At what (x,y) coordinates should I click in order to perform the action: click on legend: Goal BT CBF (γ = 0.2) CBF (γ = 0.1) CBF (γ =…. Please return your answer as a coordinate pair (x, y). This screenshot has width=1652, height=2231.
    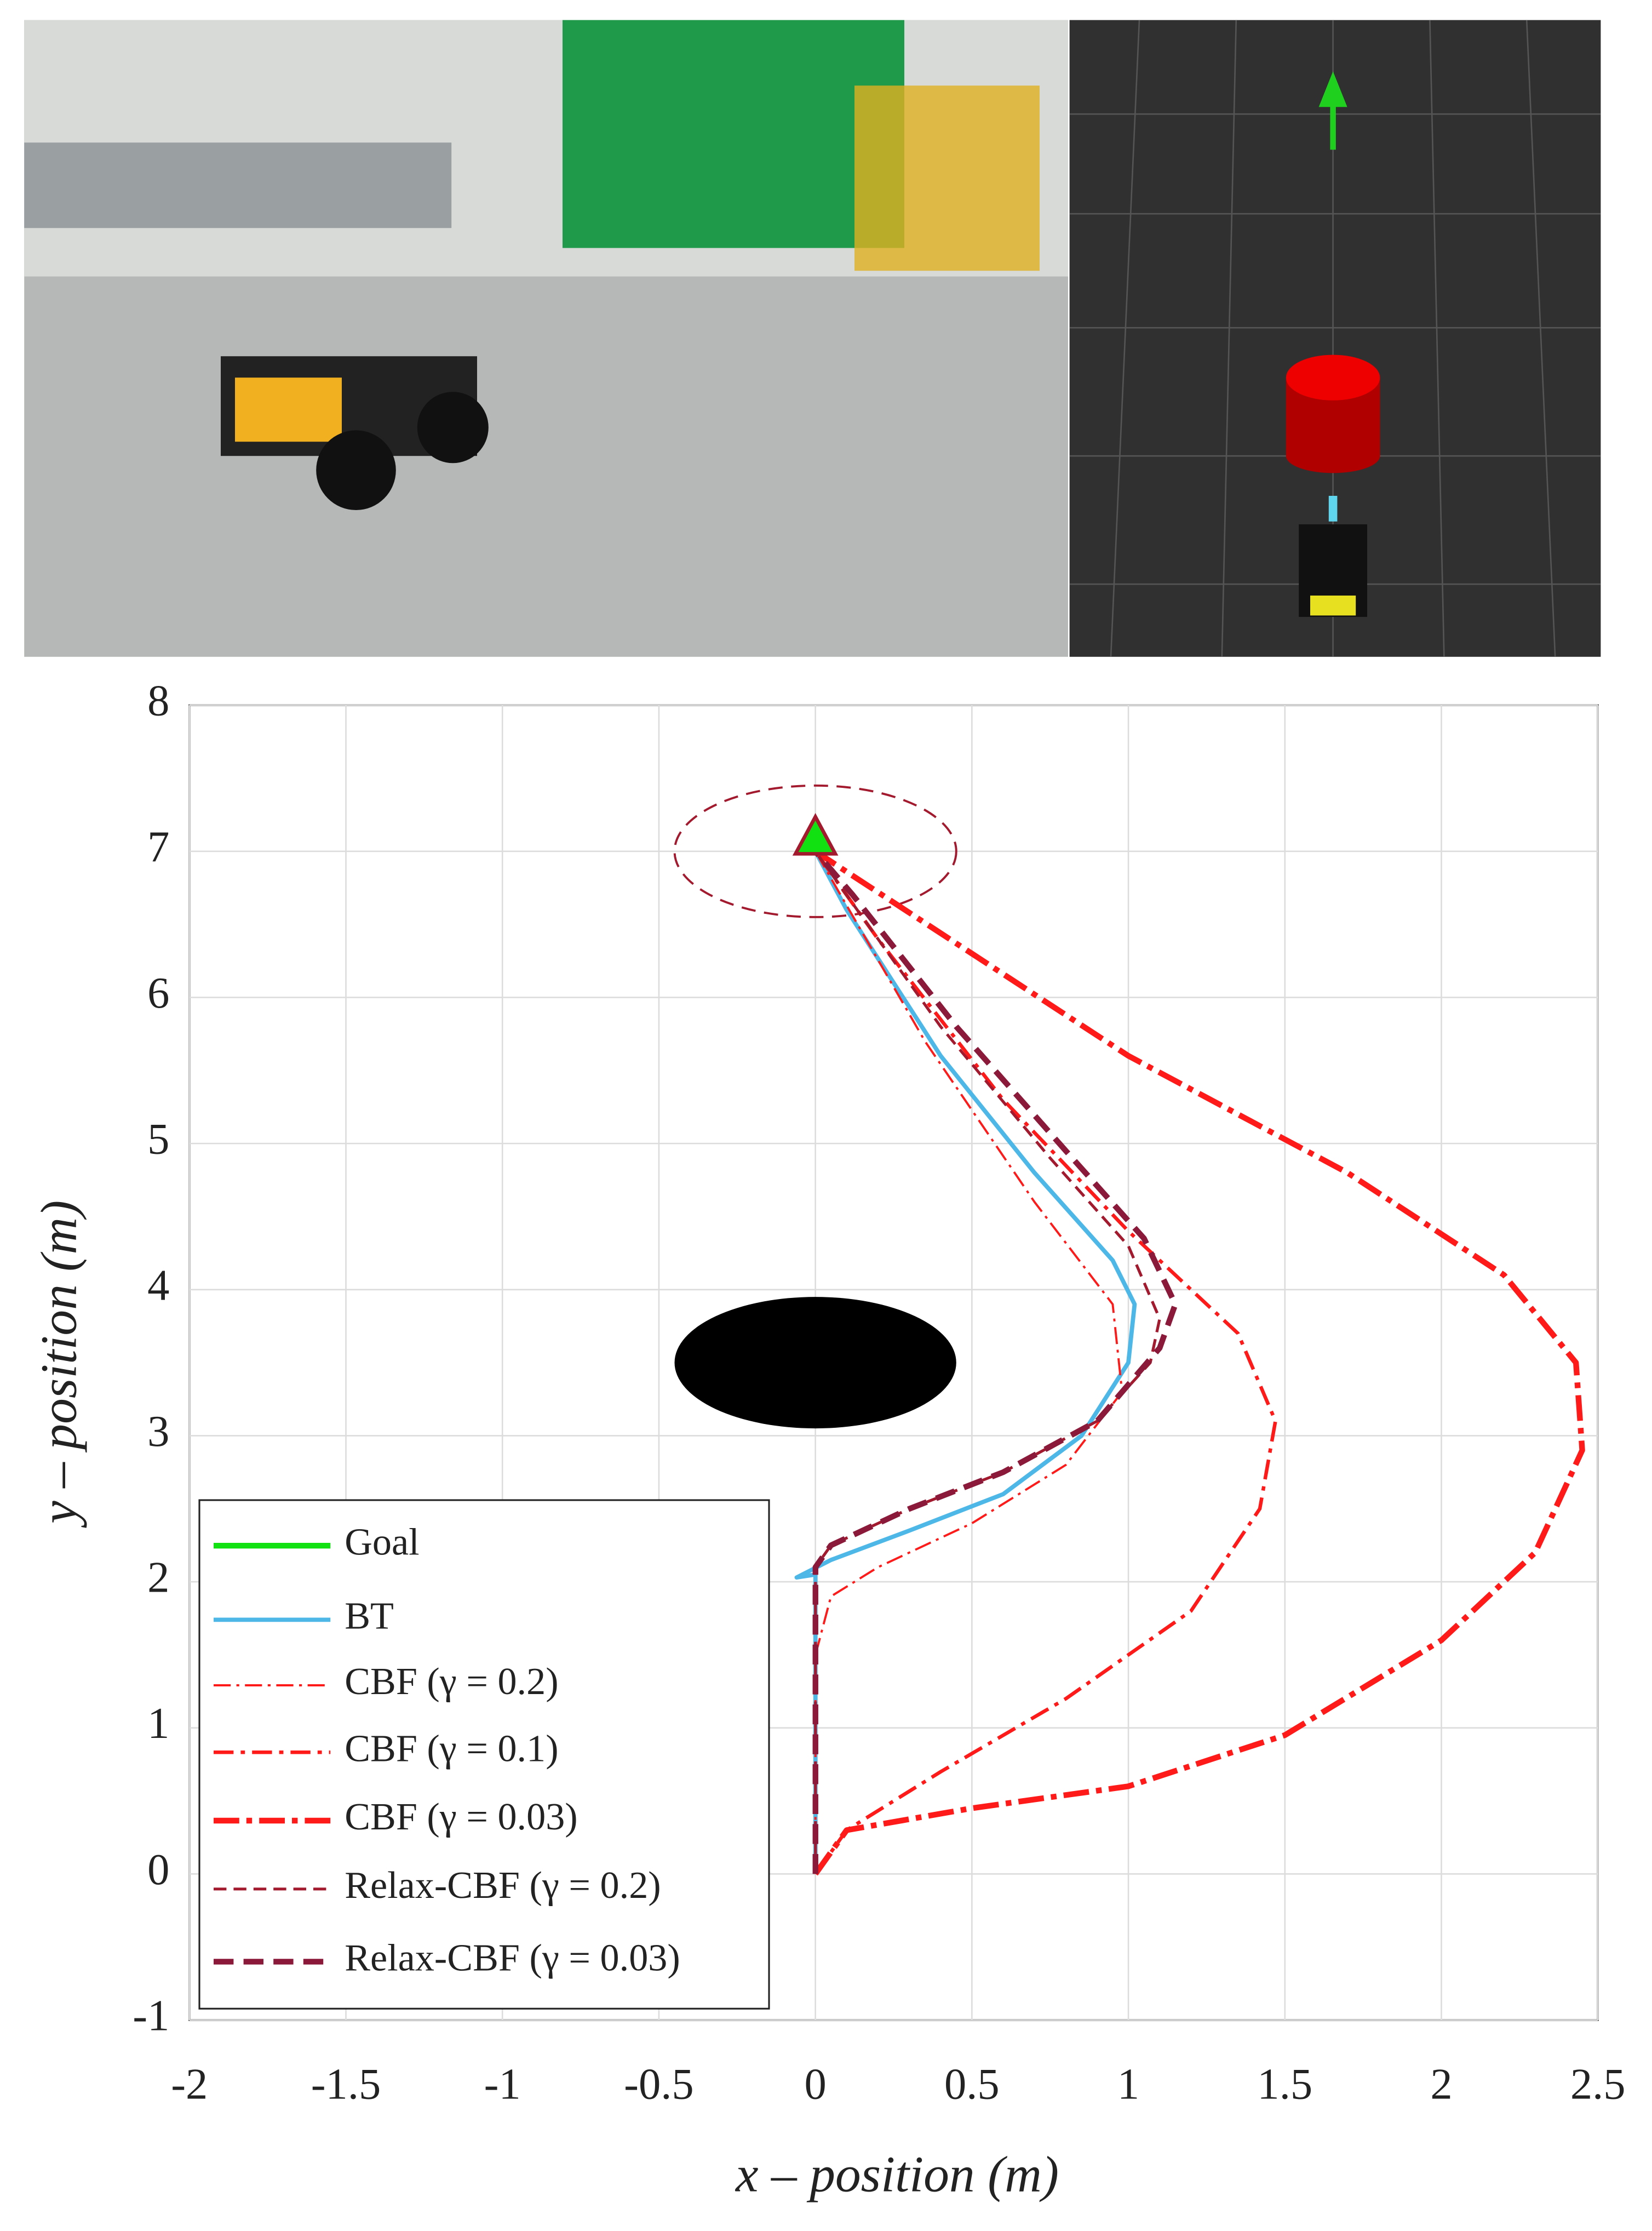
    Looking at the image, I should click on (484, 1754).